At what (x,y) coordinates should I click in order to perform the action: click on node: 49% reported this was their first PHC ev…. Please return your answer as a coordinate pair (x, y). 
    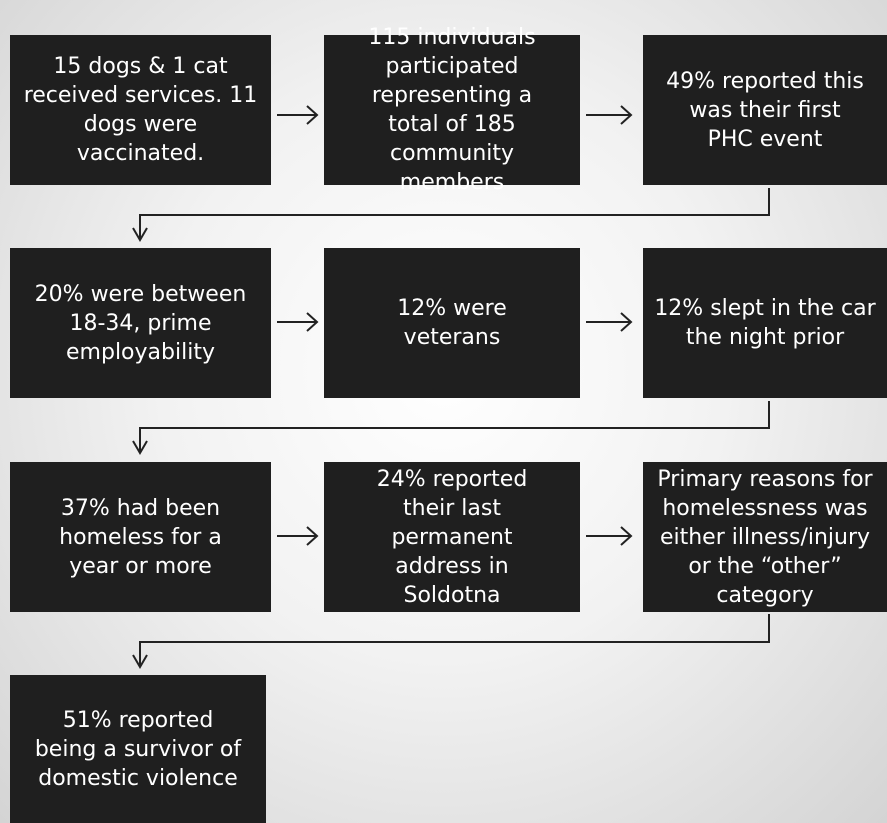
    Looking at the image, I should click on (765, 110).